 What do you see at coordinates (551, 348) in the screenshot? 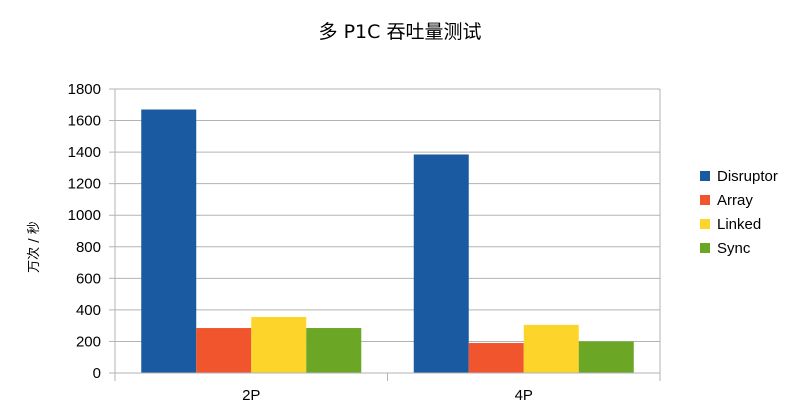
I see `bar-linked-4p` at bounding box center [551, 348].